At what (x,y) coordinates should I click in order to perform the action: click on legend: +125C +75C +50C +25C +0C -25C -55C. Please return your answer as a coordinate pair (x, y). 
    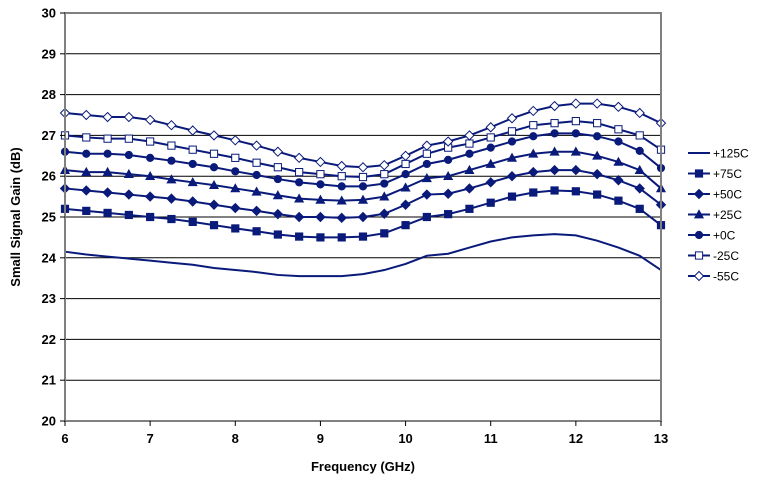
    Looking at the image, I should click on (718, 215).